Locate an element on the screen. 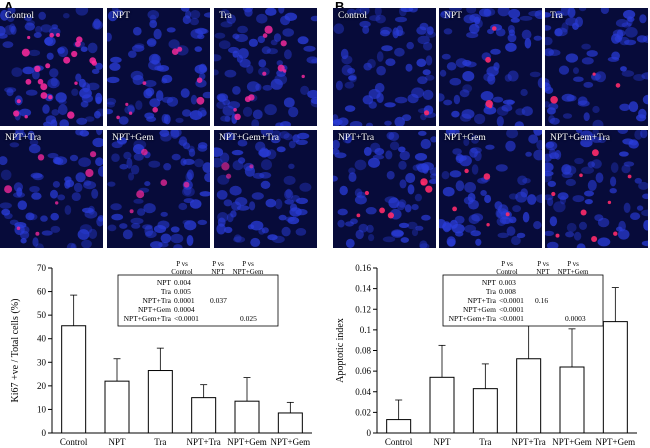 The height and width of the screenshot is (448, 650). y-tick-label: 0.16 is located at coordinates (363, 268).